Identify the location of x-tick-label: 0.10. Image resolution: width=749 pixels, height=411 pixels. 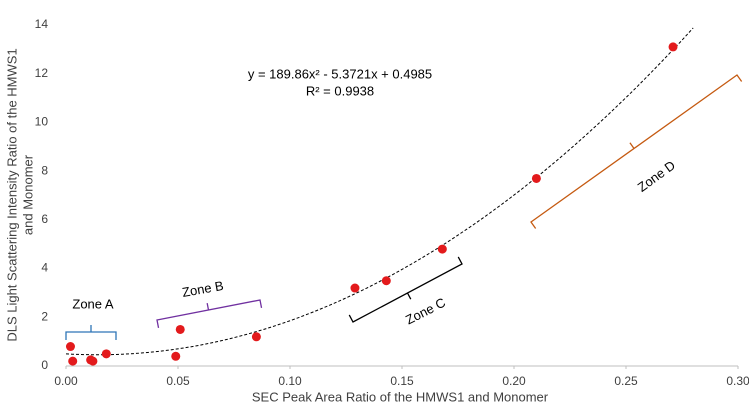
(290, 381).